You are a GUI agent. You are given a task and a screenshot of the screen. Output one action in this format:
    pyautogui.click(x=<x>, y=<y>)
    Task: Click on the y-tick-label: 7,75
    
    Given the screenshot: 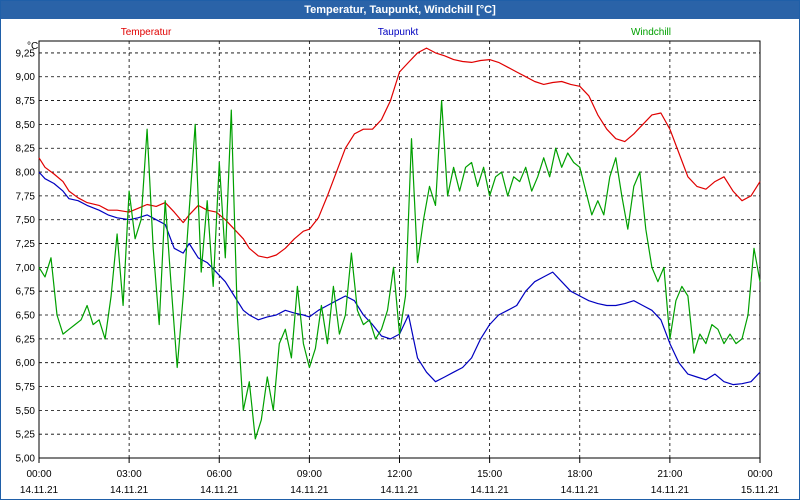 What is the action you would take?
    pyautogui.click(x=26, y=196)
    